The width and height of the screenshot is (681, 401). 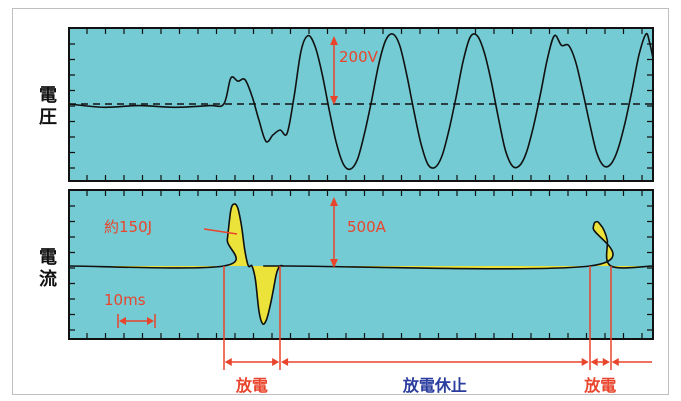 I want to click on current-ylabel-2: 流, so click(x=48, y=279).